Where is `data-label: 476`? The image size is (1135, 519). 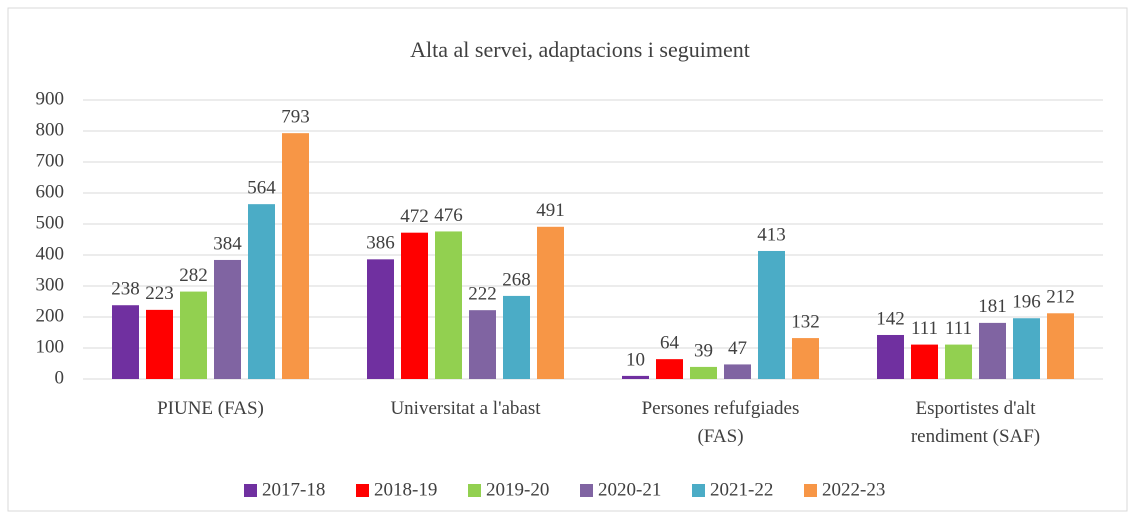 data-label: 476 is located at coordinates (448, 215).